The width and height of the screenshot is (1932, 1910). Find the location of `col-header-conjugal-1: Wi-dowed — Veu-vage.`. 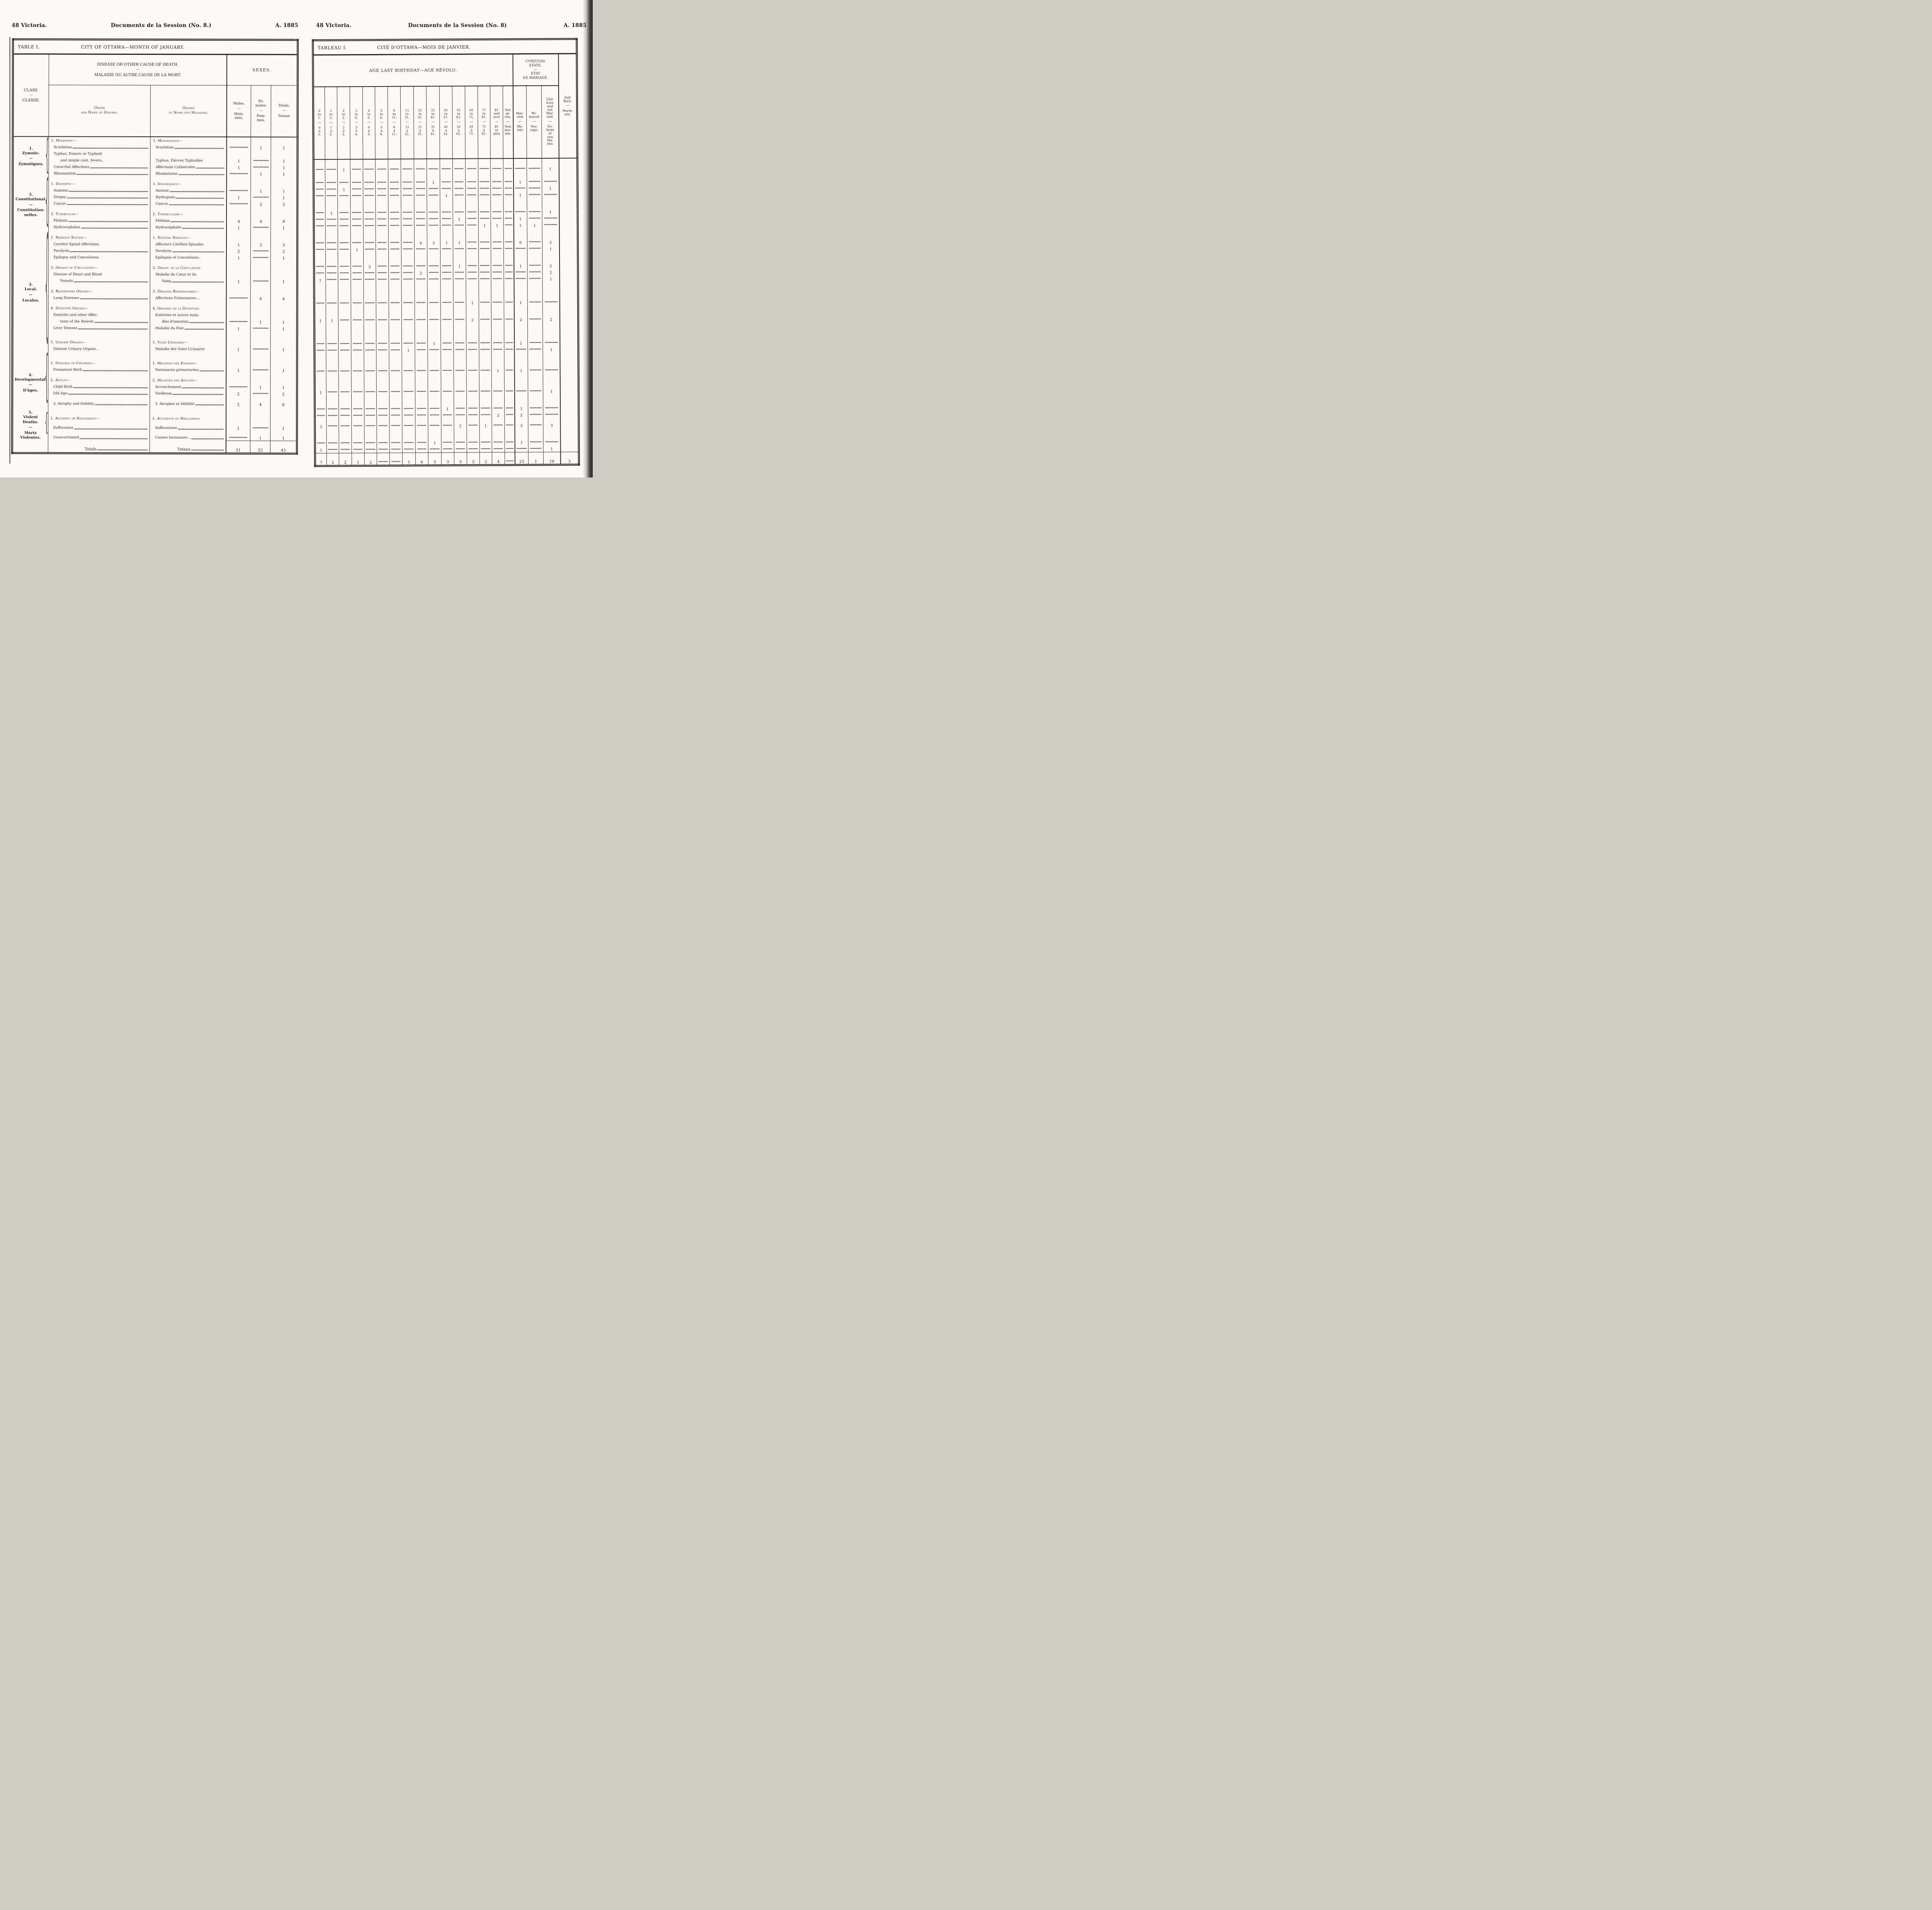

col-header-conjugal-1: Wi-dowed — Veu-vage. is located at coordinates (534, 121).